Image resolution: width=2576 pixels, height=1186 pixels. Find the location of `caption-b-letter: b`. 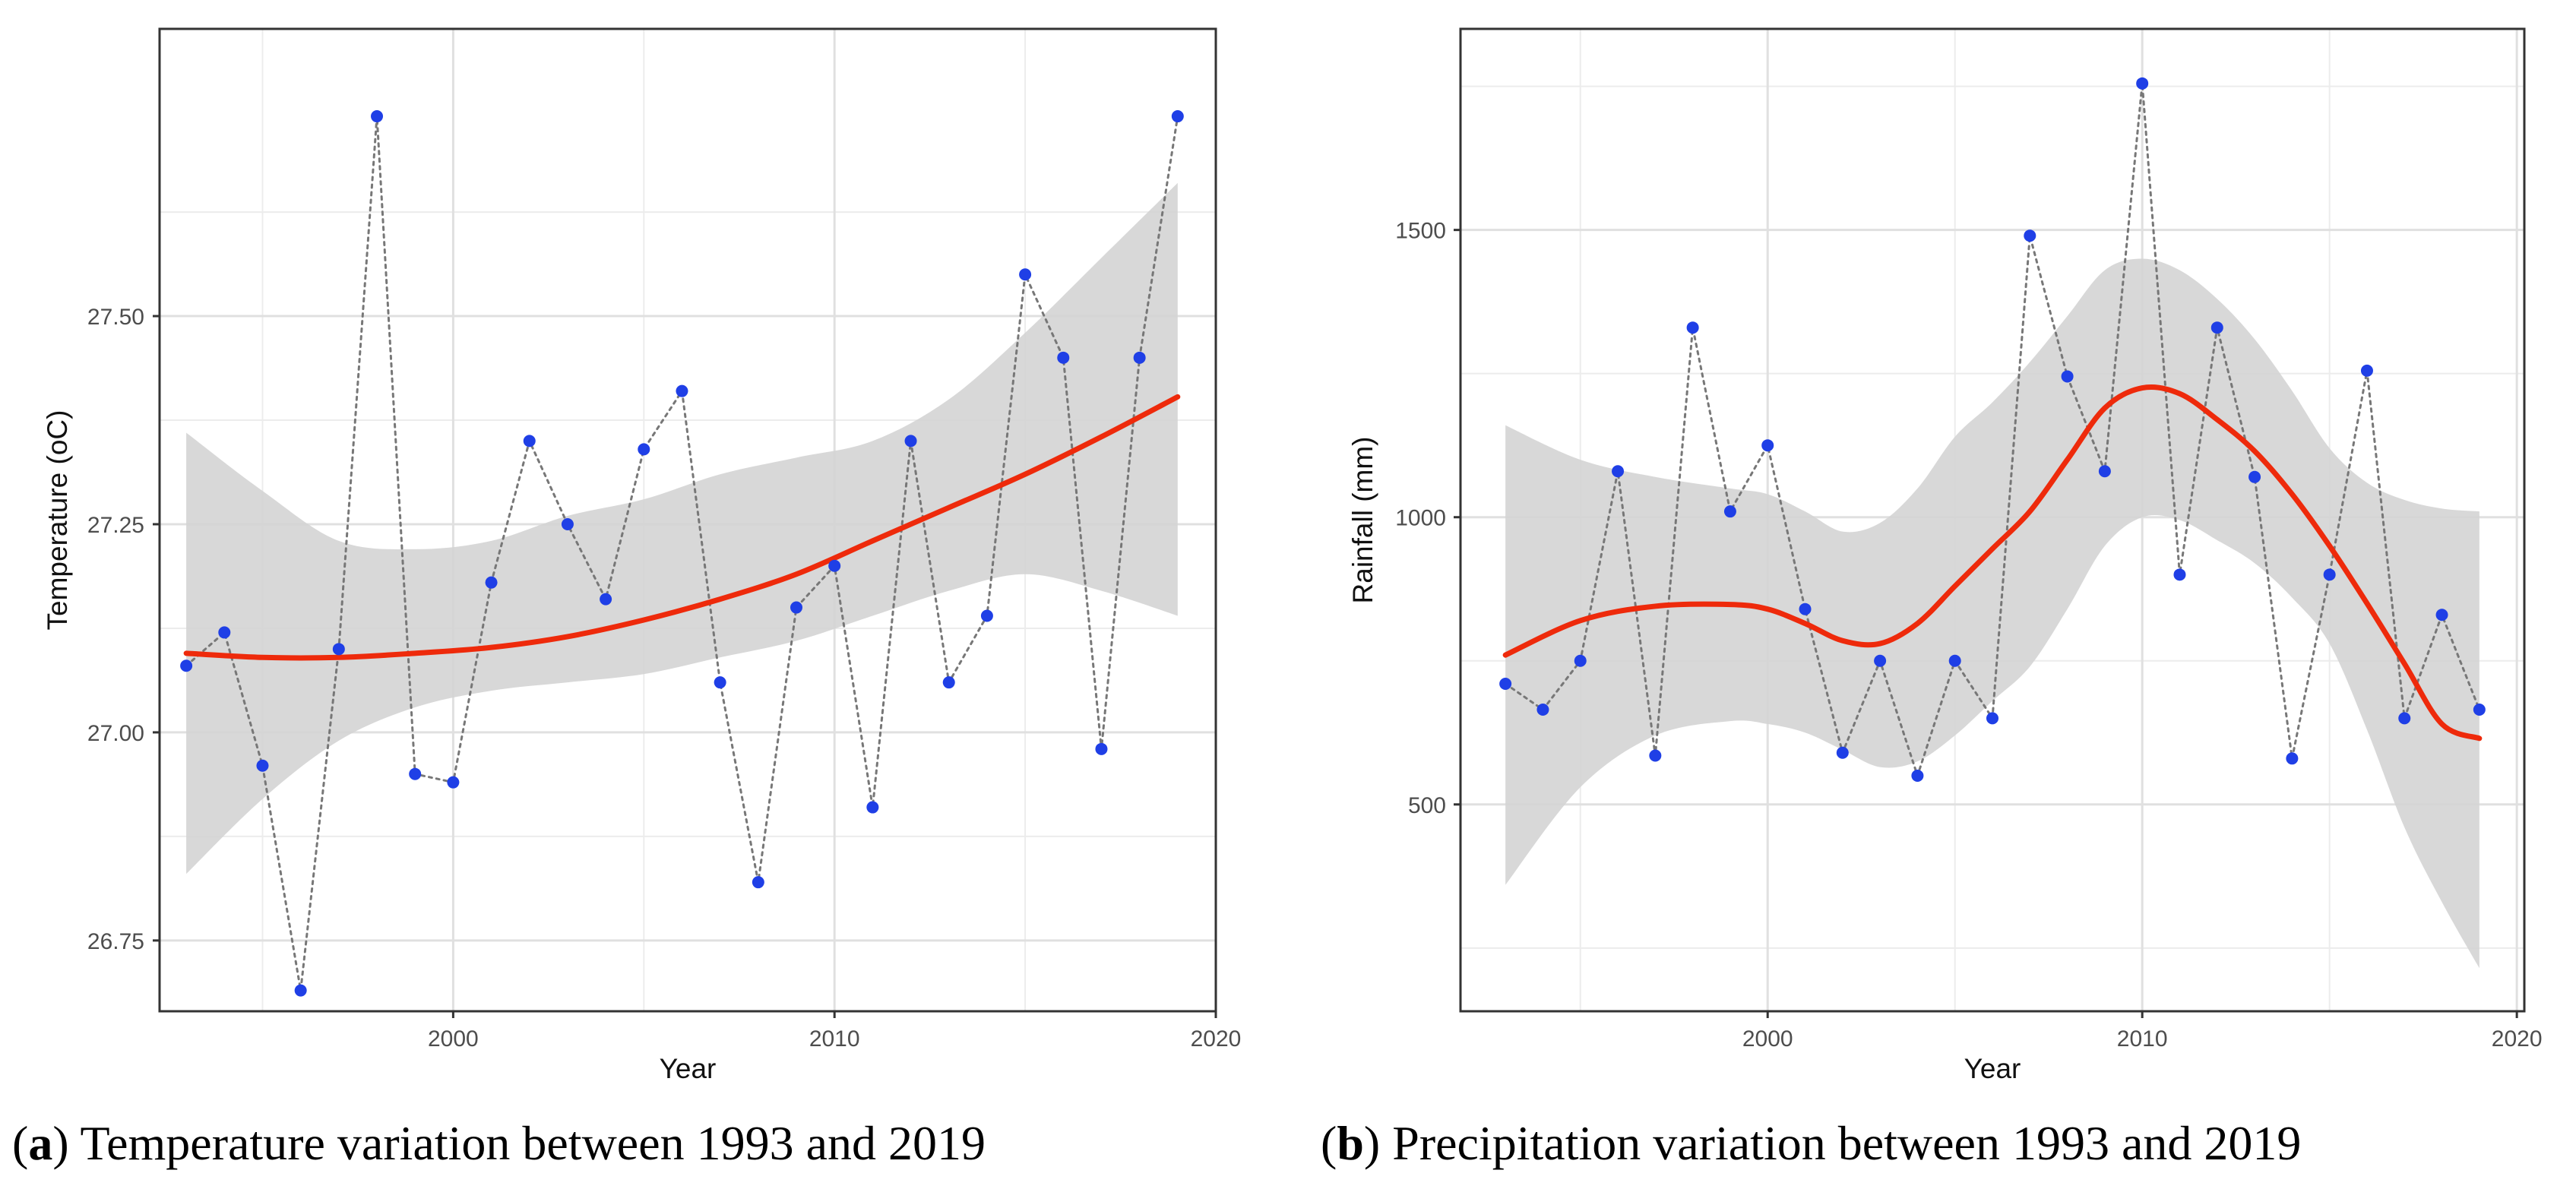

caption-b-letter: b is located at coordinates (1350, 1143).